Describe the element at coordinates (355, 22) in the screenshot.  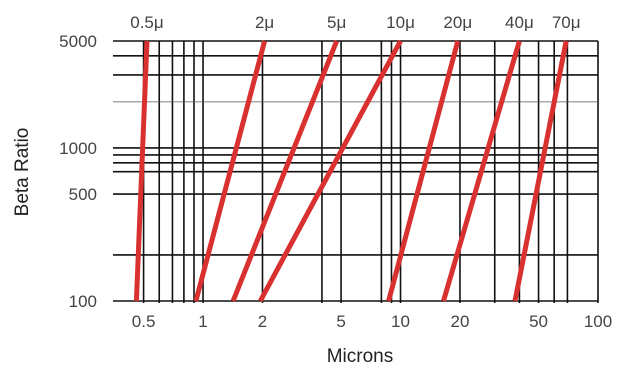
I see `series-labels: 0.5μ 2μ 5μ 10μ 20μ 40μ 70μ` at that location.